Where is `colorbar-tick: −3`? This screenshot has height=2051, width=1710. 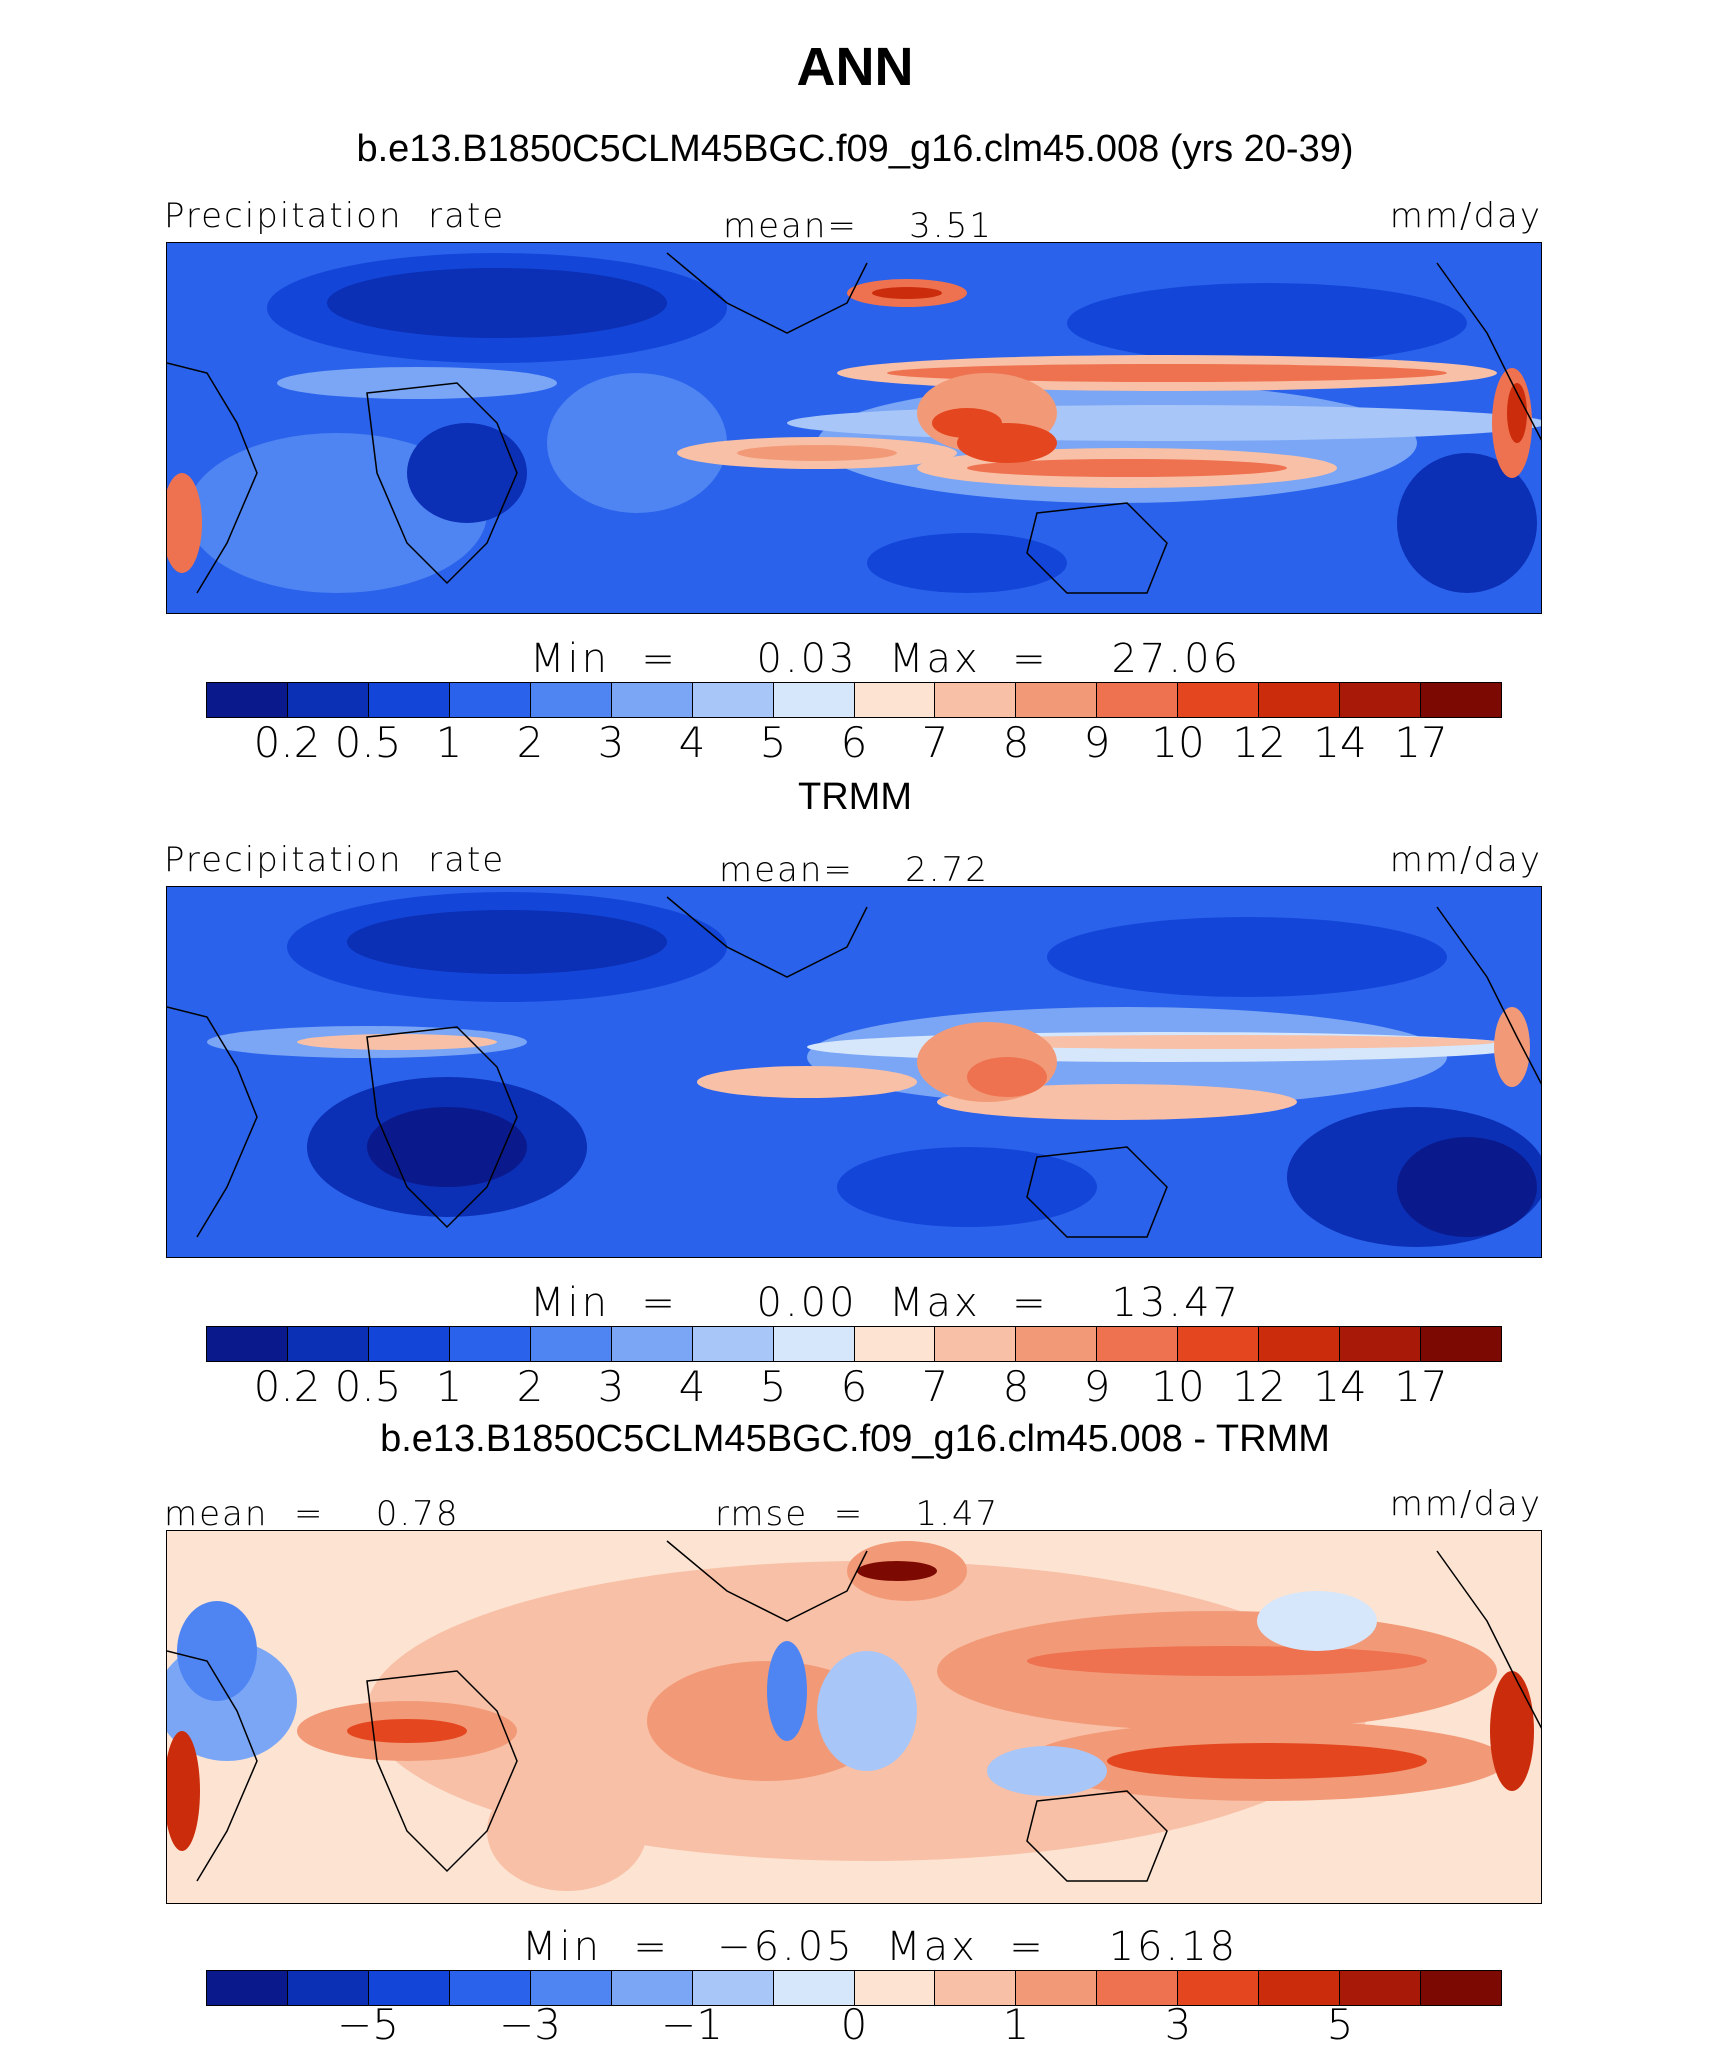 colorbar-tick: −3 is located at coordinates (530, 2026).